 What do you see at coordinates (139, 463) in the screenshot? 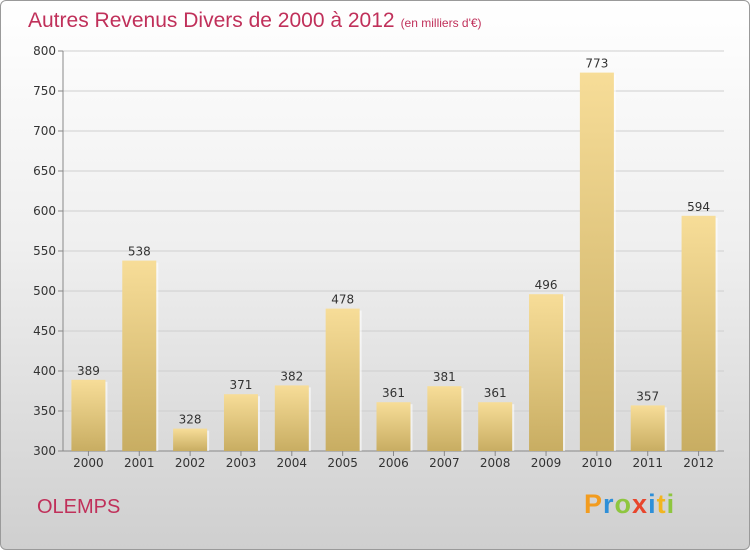
I see `x-tick-label: 2001` at bounding box center [139, 463].